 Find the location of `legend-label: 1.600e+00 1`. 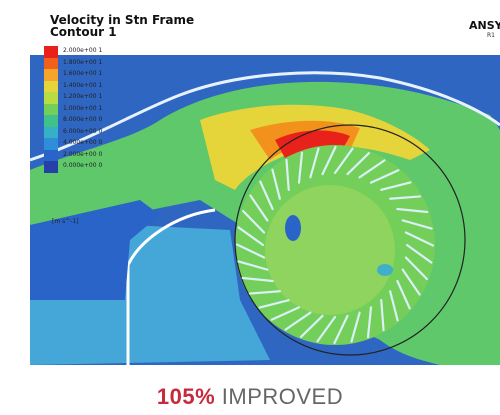

legend-label: 1.600e+00 1 is located at coordinates (83, 73).